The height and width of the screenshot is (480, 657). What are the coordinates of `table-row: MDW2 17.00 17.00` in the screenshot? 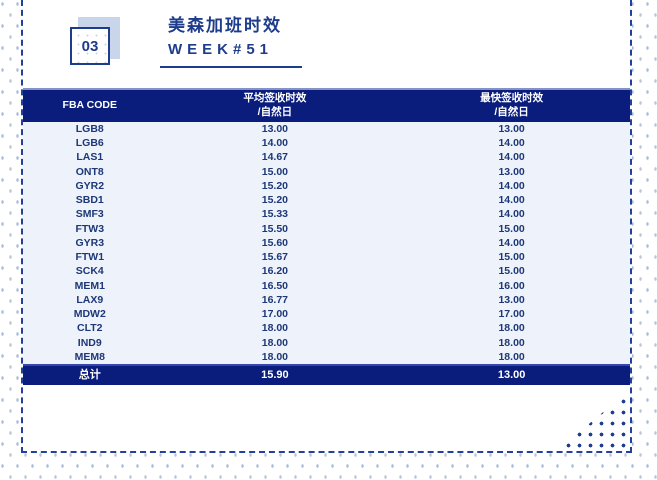 It's located at (326, 314).